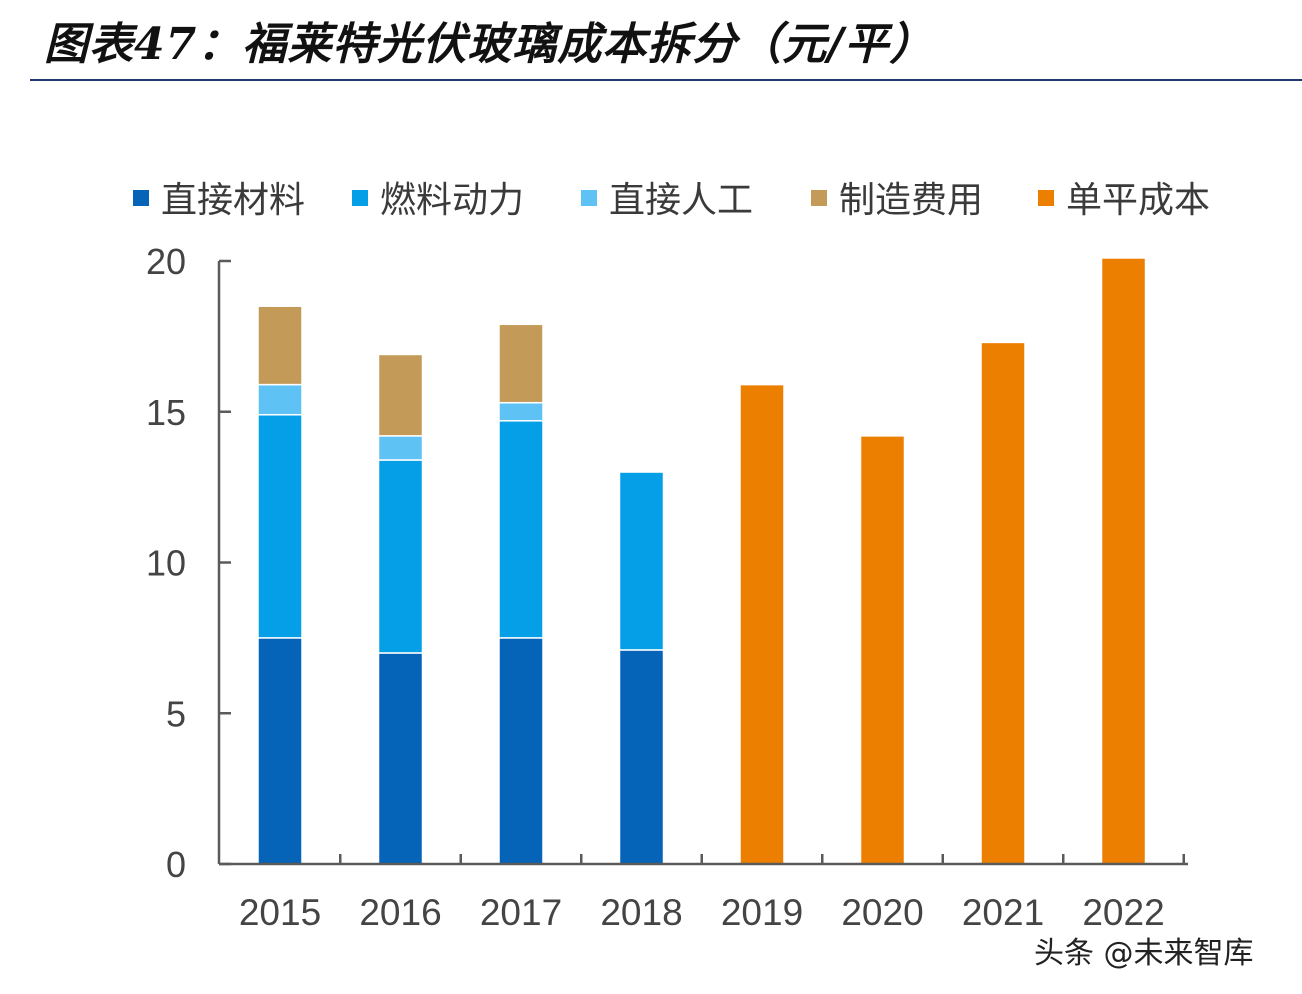 The height and width of the screenshot is (994, 1302). What do you see at coordinates (233, 200) in the screenshot?
I see `legend-label-0: 直接材料` at bounding box center [233, 200].